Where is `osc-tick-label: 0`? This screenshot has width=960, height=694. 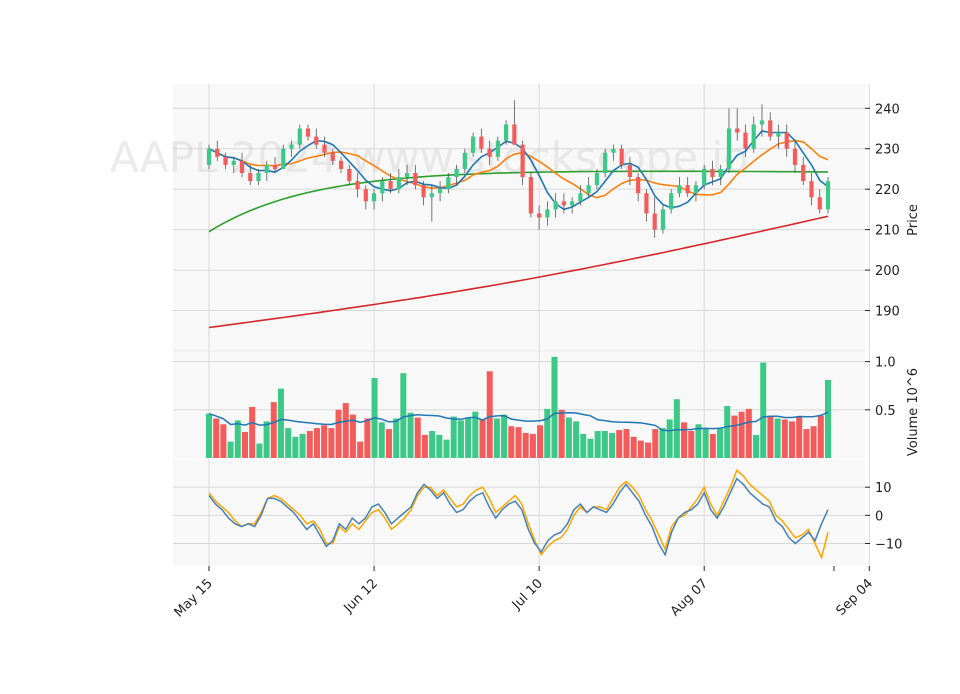 osc-tick-label: 0 is located at coordinates (879, 516).